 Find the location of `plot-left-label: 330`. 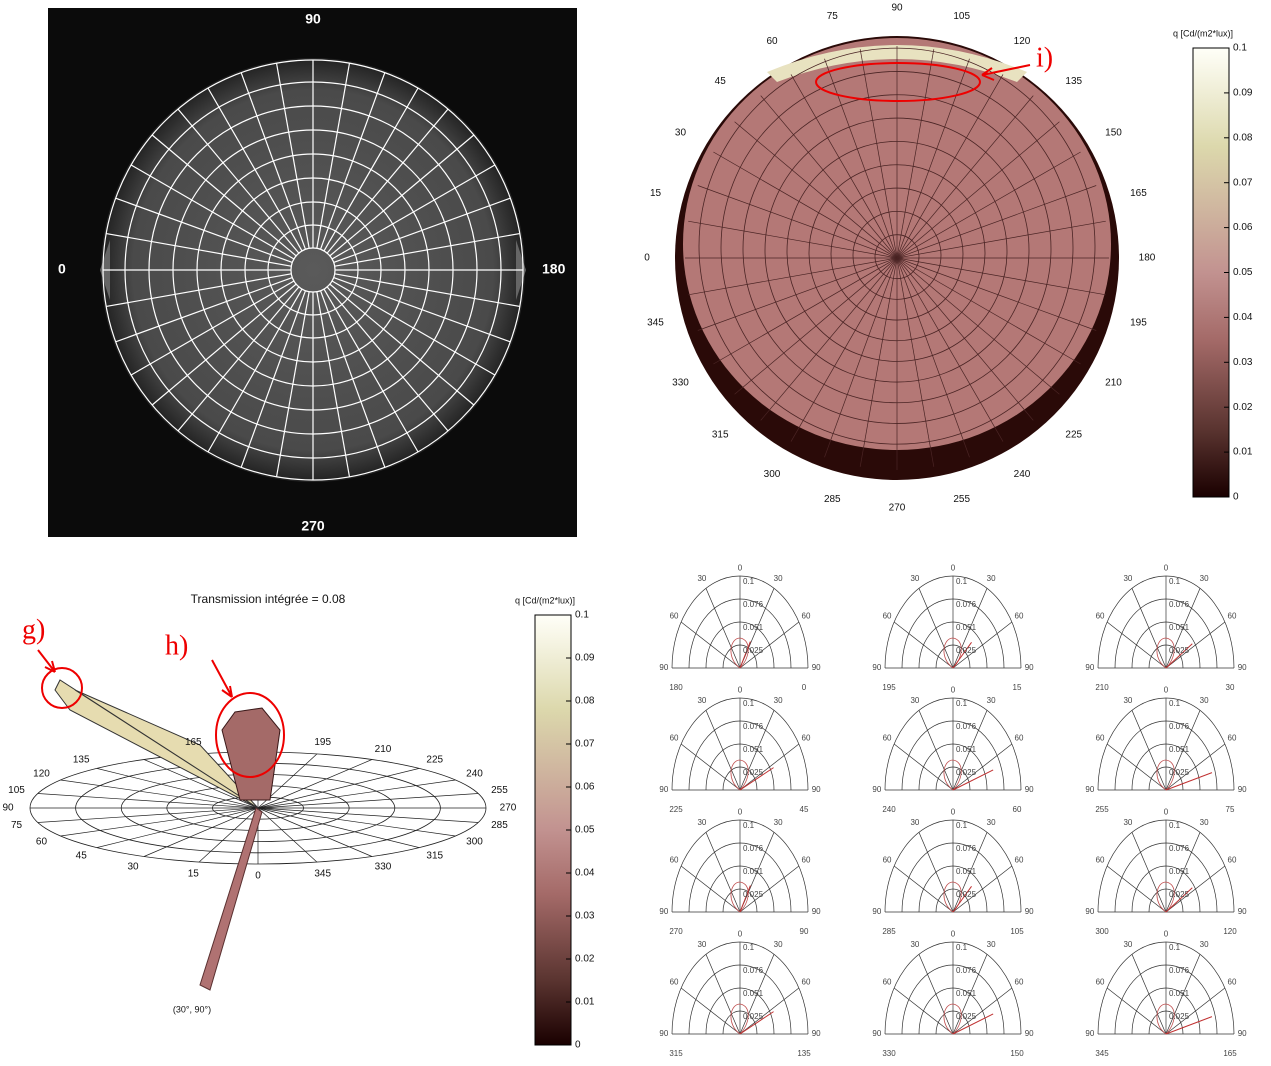

plot-left-label: 330 is located at coordinates (889, 1053).